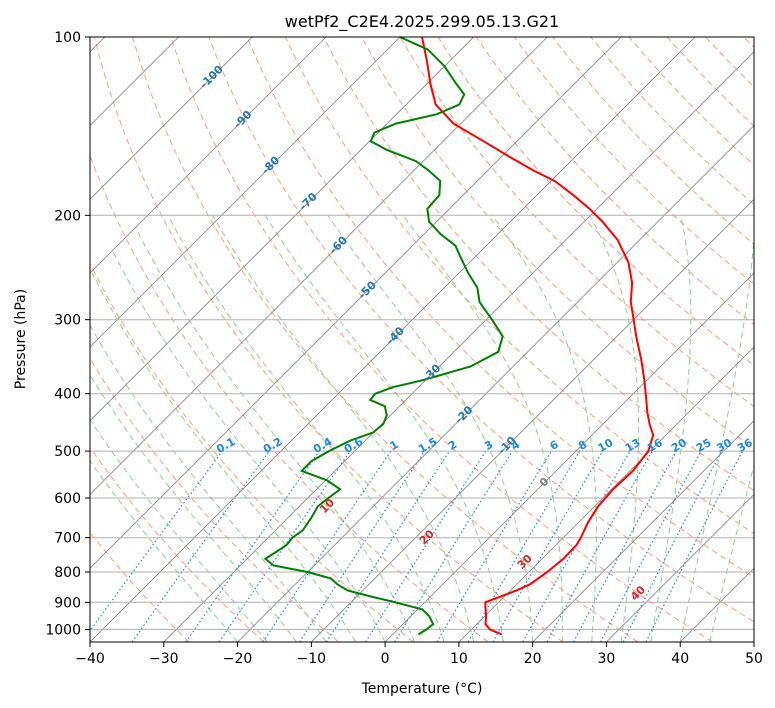 The width and height of the screenshot is (775, 708). I want to click on isotherm-label: -20, so click(463, 414).